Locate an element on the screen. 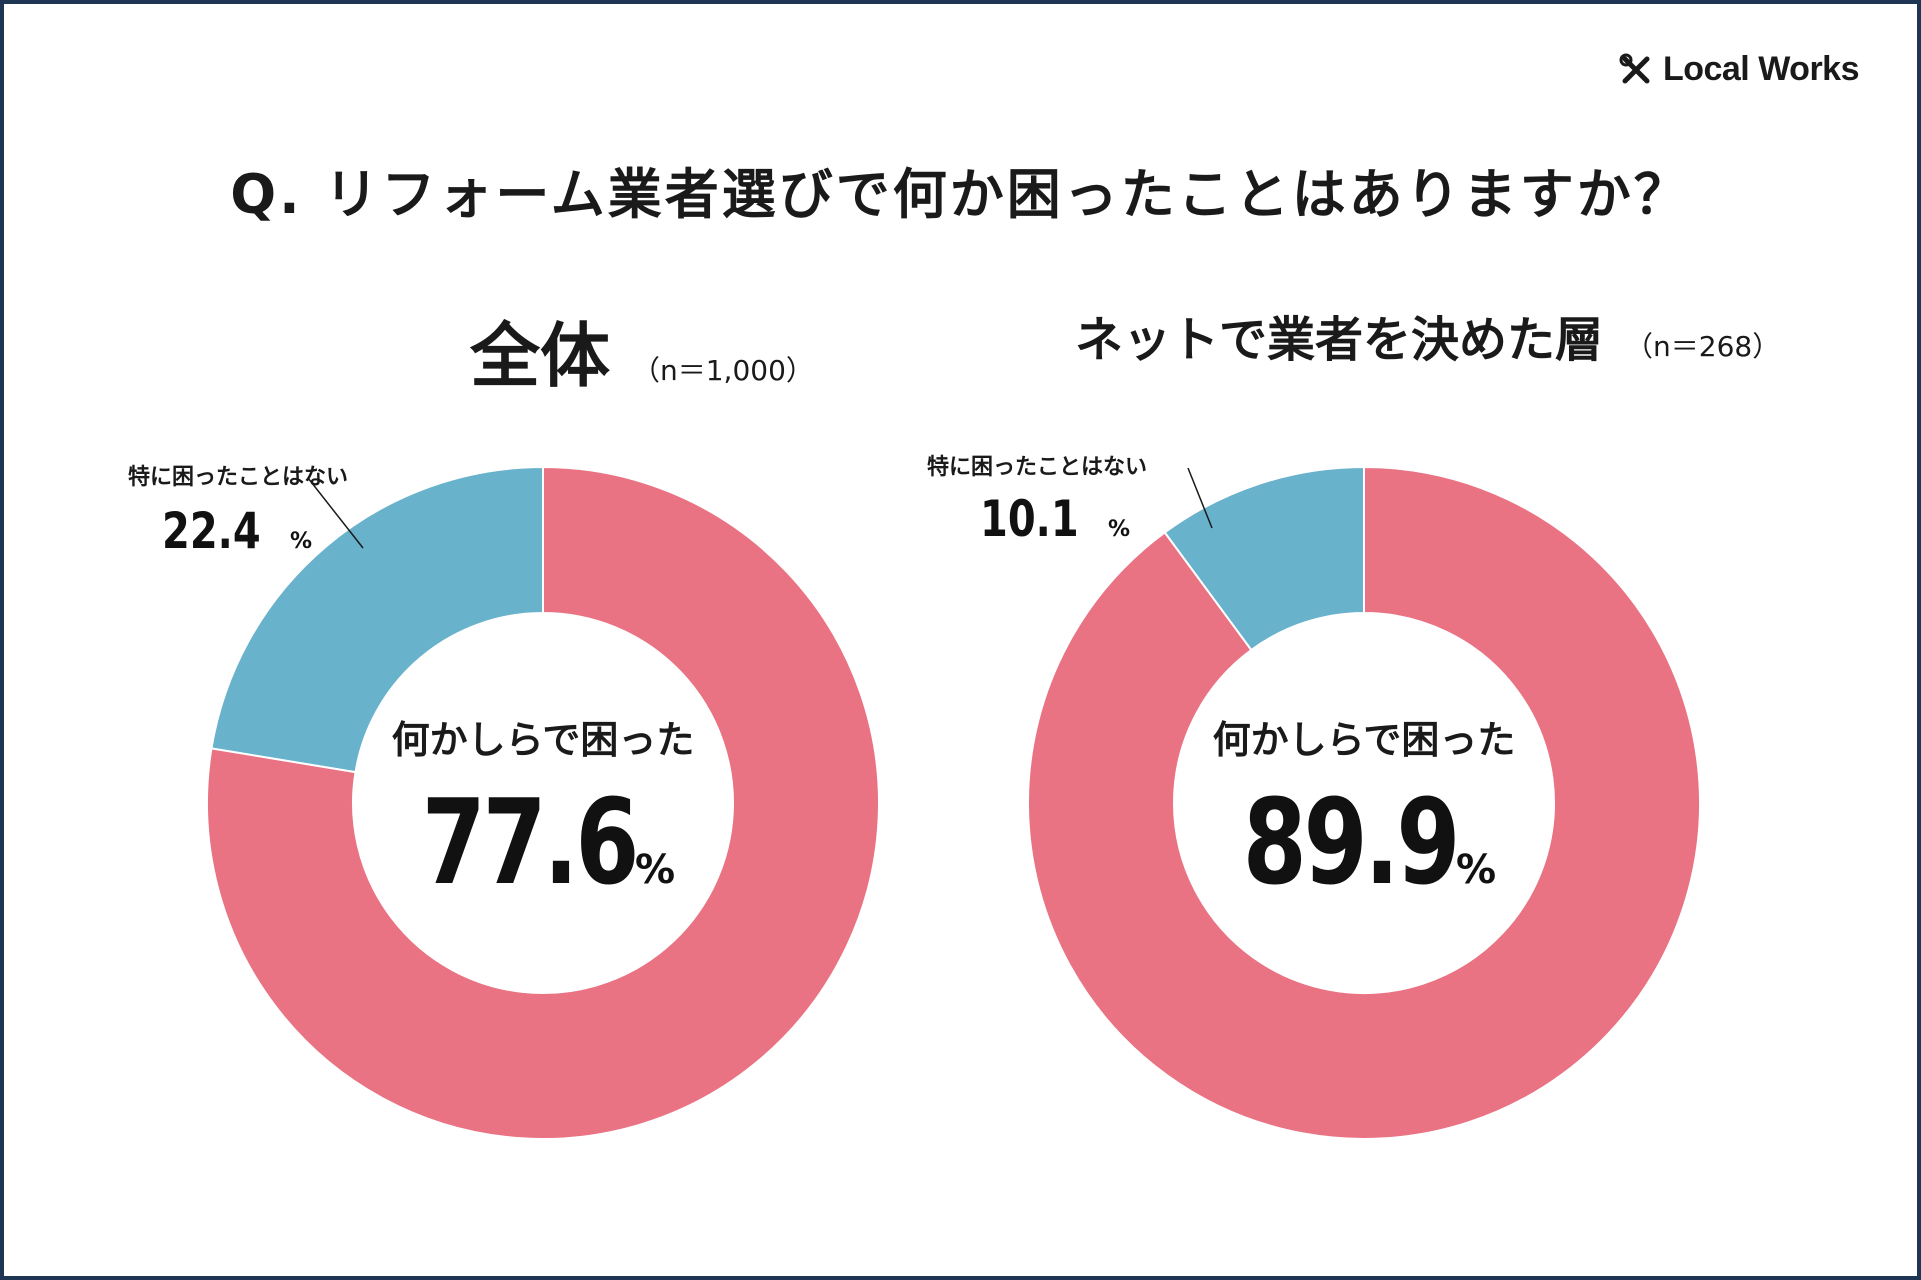  minor-value: 10.1 is located at coordinates (1029, 519).